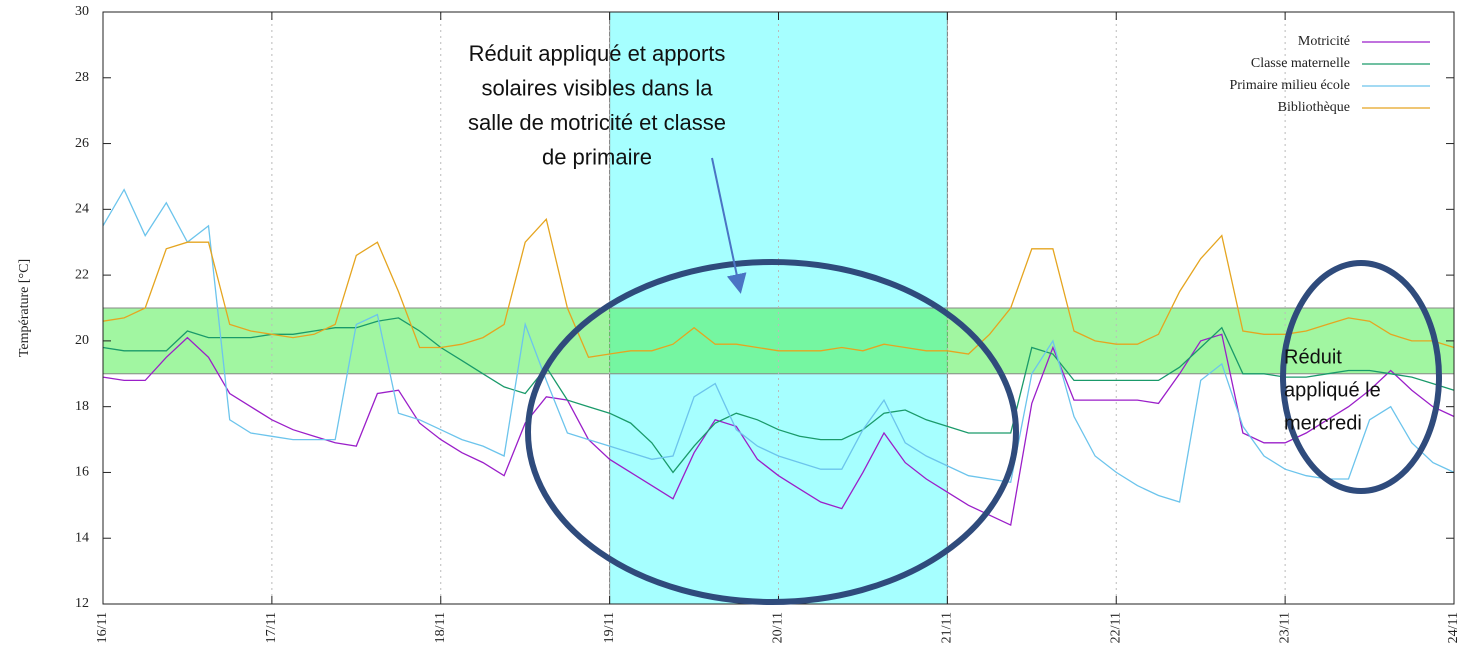 The width and height of the screenshot is (1462, 662). I want to click on legend-label: Classe maternelle, so click(1300, 63).